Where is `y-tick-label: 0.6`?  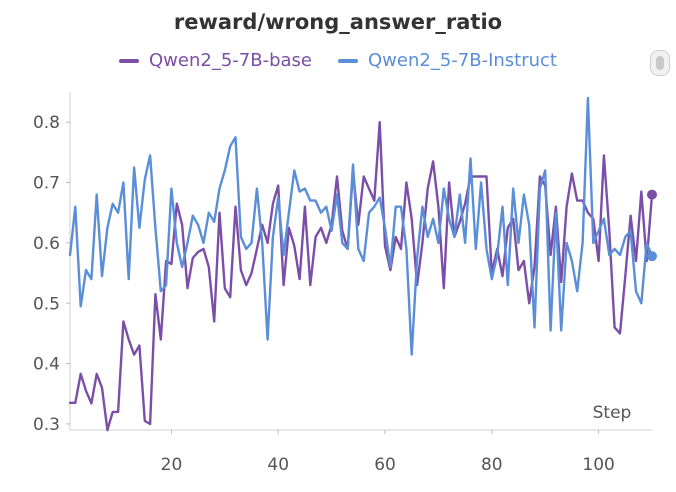 y-tick-label: 0.6 is located at coordinates (46, 244).